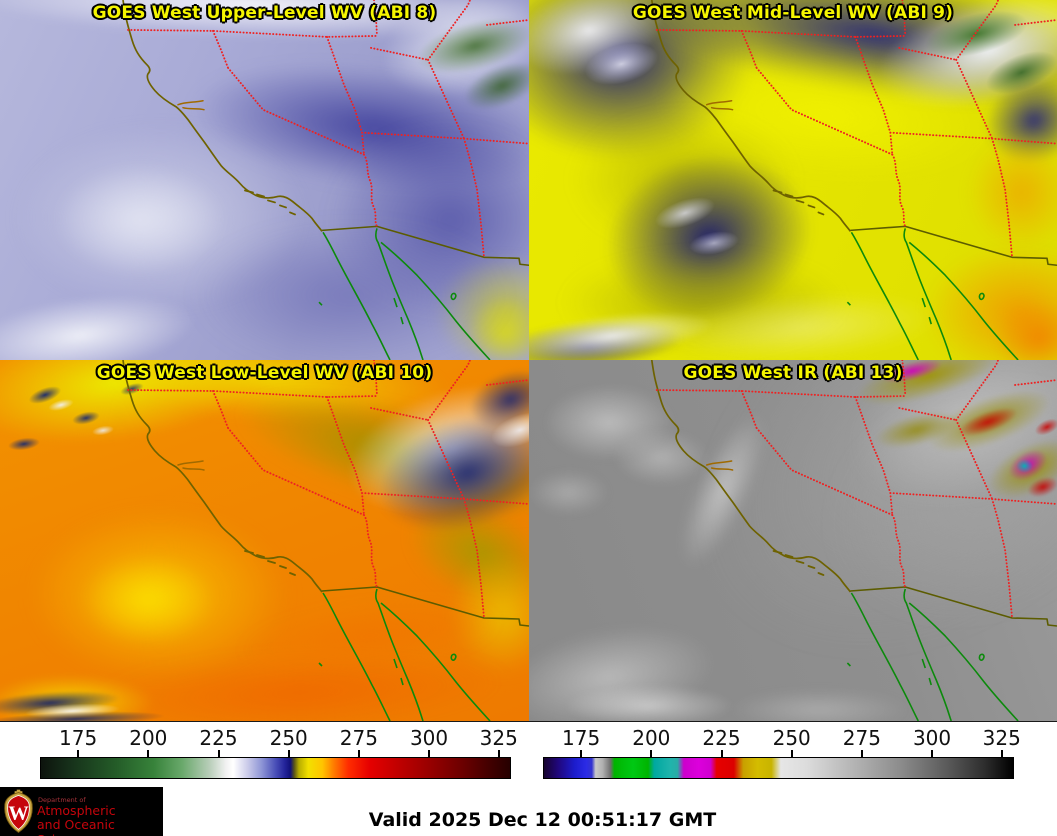 This screenshot has height=836, width=1057. I want to click on wv-colorbar-tick-label: 275, so click(358, 738).